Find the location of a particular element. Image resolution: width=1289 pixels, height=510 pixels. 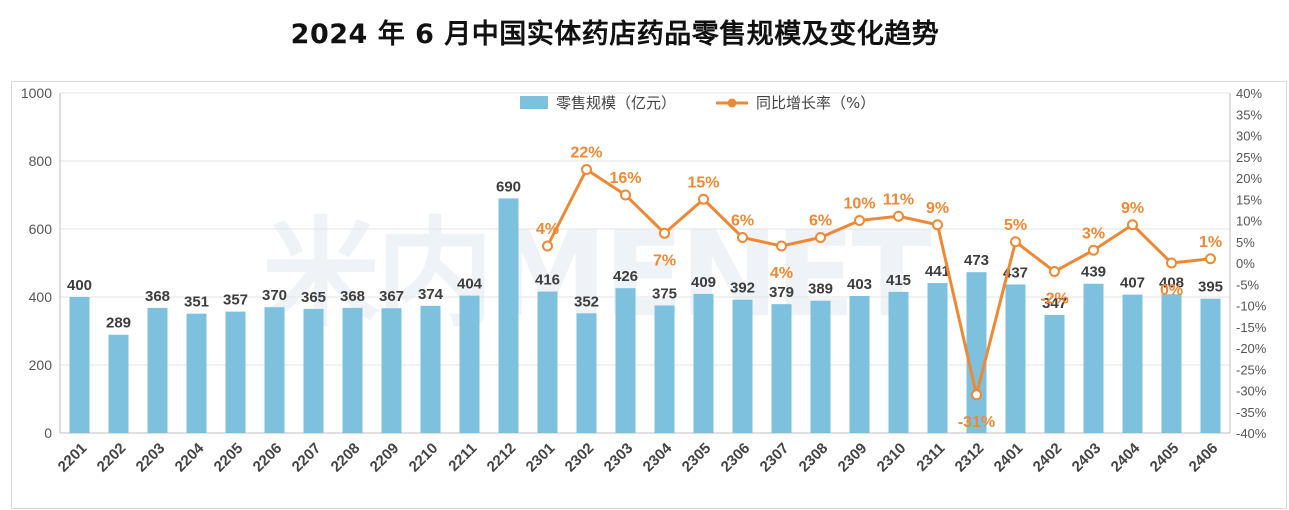

x-tick-label: 2305 is located at coordinates (697, 458).